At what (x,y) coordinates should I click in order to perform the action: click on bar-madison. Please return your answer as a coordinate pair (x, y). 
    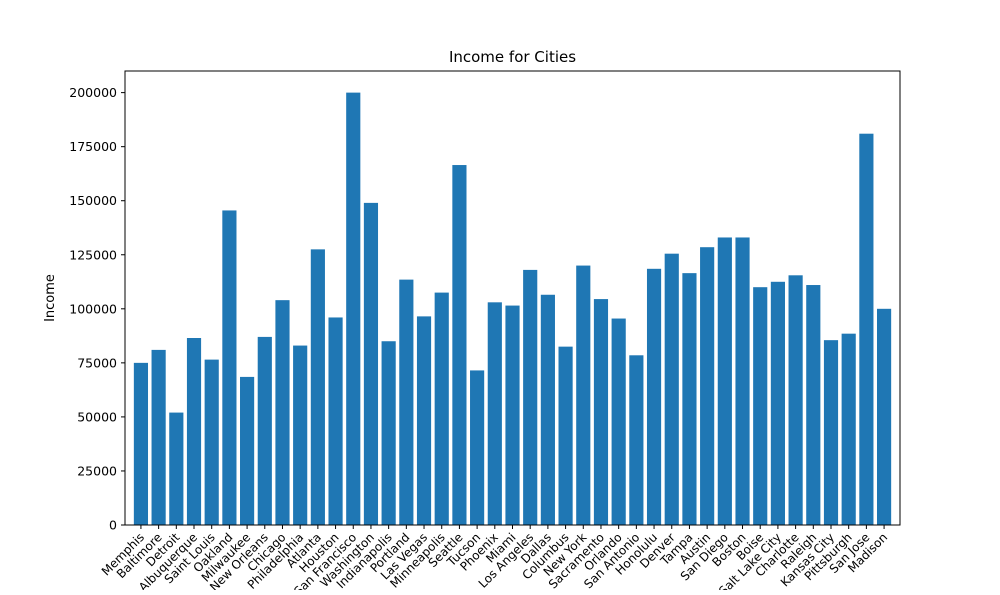
    Looking at the image, I should click on (884, 416).